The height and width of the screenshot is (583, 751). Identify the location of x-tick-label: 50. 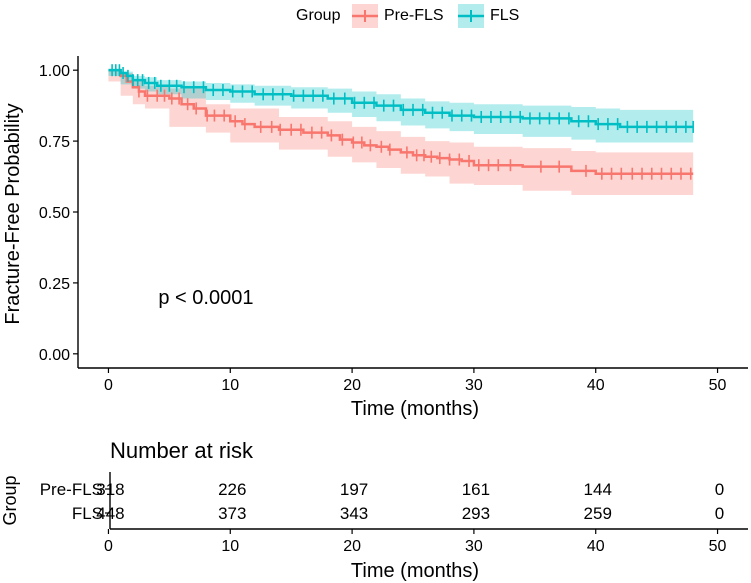
(718, 385).